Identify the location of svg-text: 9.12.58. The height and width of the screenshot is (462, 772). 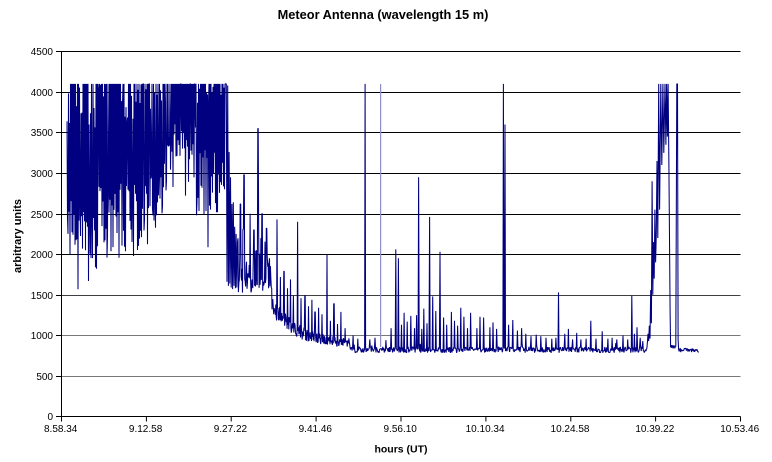
(146, 429).